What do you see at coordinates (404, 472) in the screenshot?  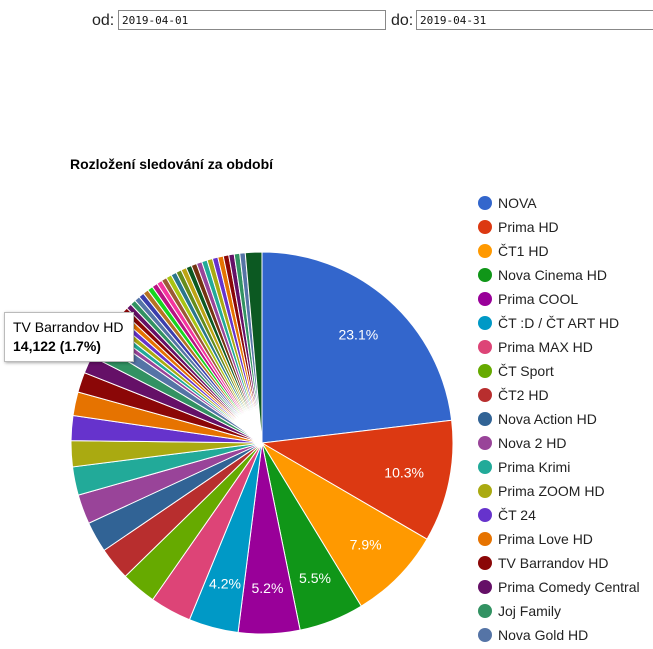 I see `slice-data-label: 10.3%` at bounding box center [404, 472].